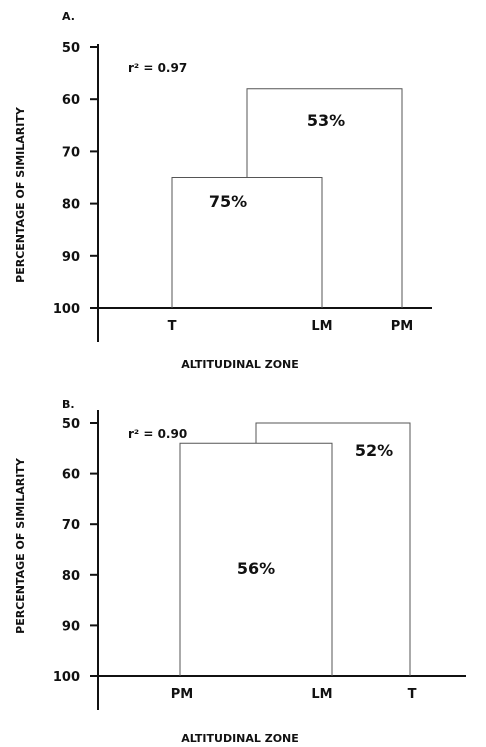 The height and width of the screenshot is (747, 486). Describe the element at coordinates (374, 450) in the screenshot. I see `merge-similarity-label: 52%` at that location.